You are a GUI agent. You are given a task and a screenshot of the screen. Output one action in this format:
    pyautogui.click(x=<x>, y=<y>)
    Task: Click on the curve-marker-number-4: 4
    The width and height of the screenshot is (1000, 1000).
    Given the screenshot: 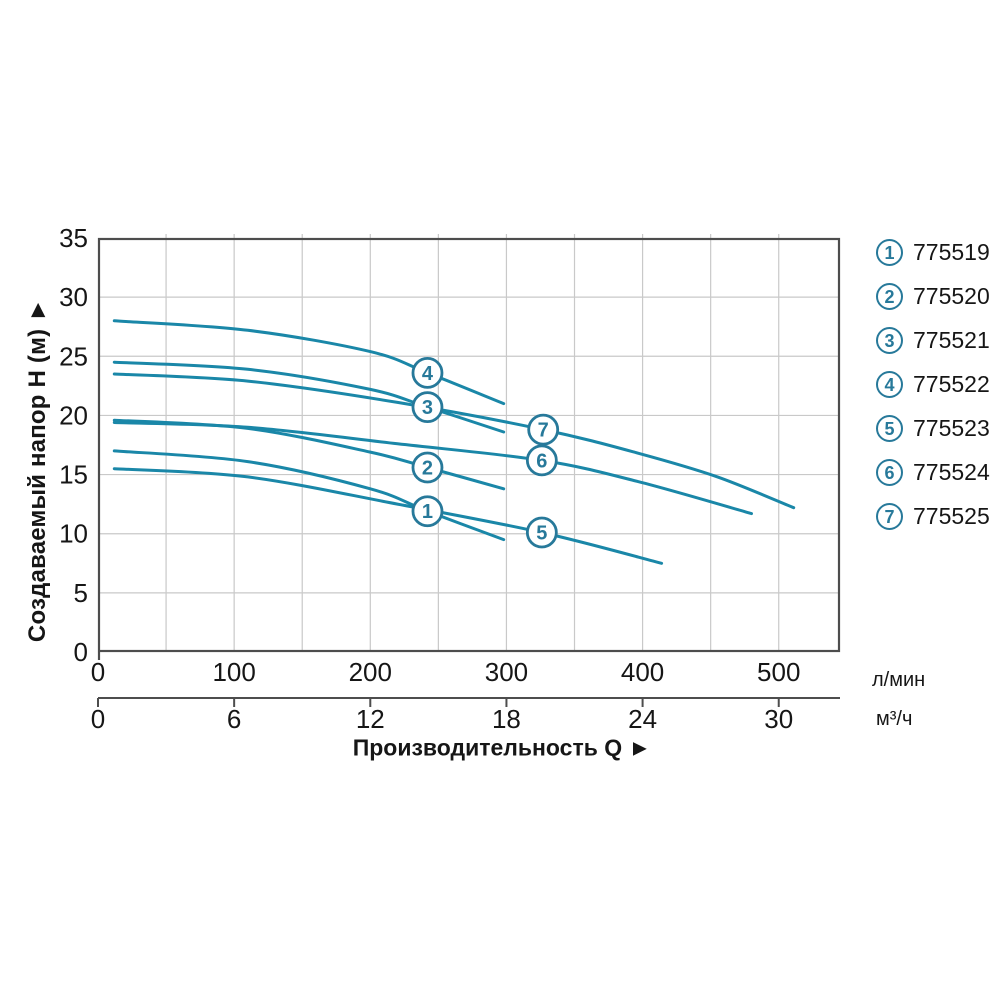 What is the action you would take?
    pyautogui.click(x=428, y=374)
    